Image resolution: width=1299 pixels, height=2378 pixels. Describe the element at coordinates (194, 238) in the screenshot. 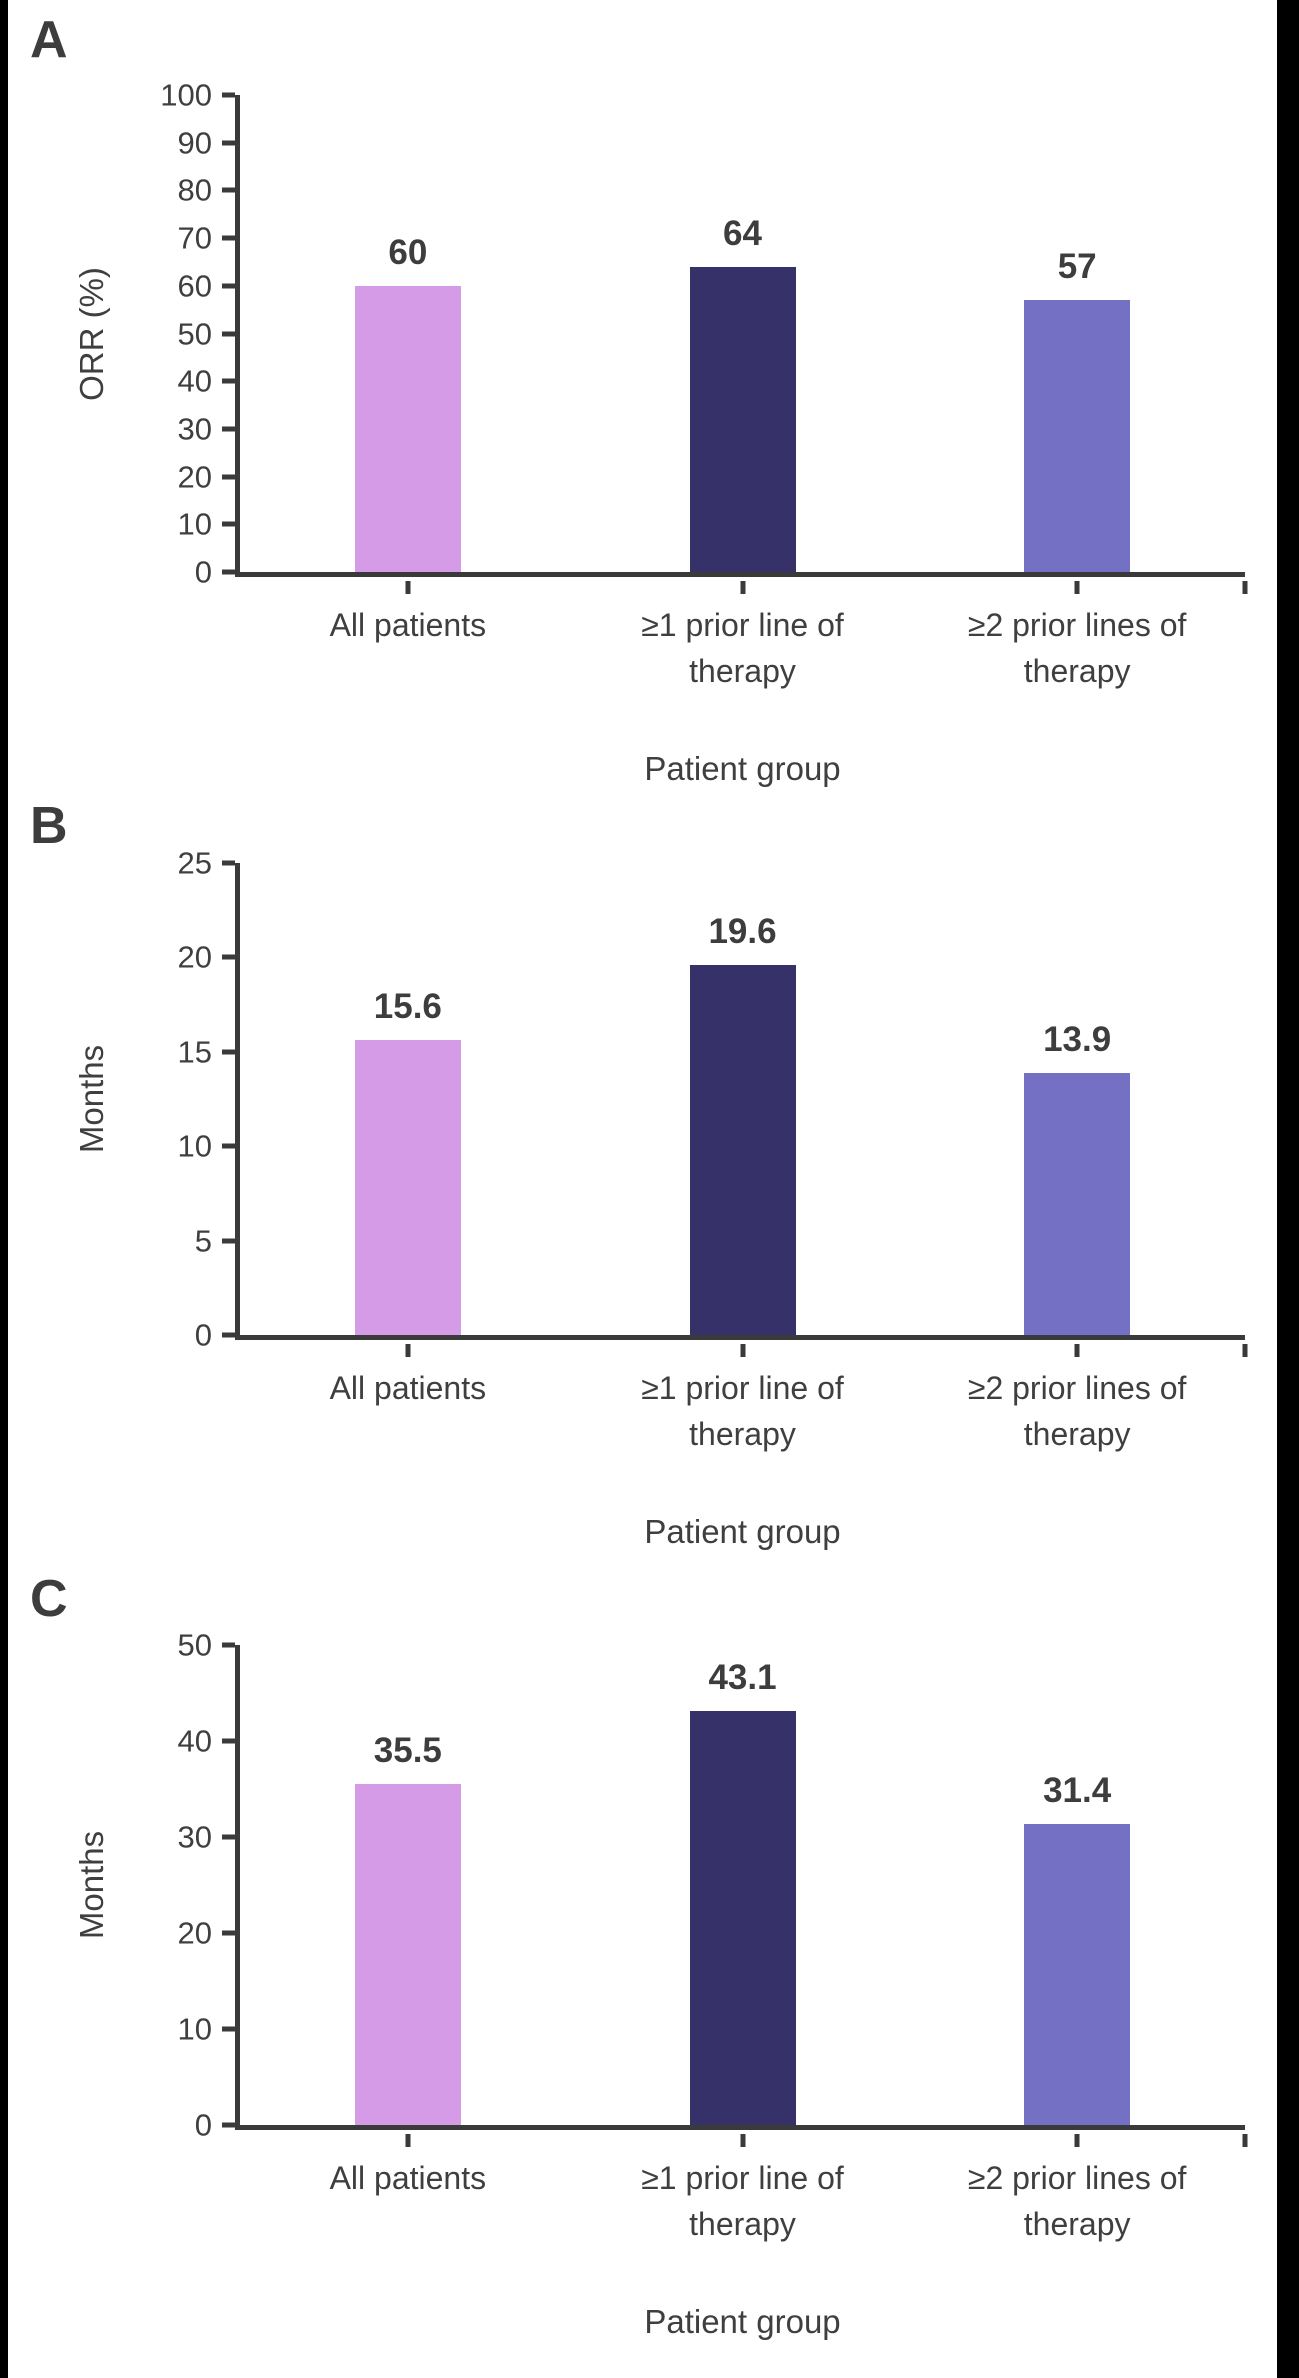

I see `y-tick-label: 70` at that location.